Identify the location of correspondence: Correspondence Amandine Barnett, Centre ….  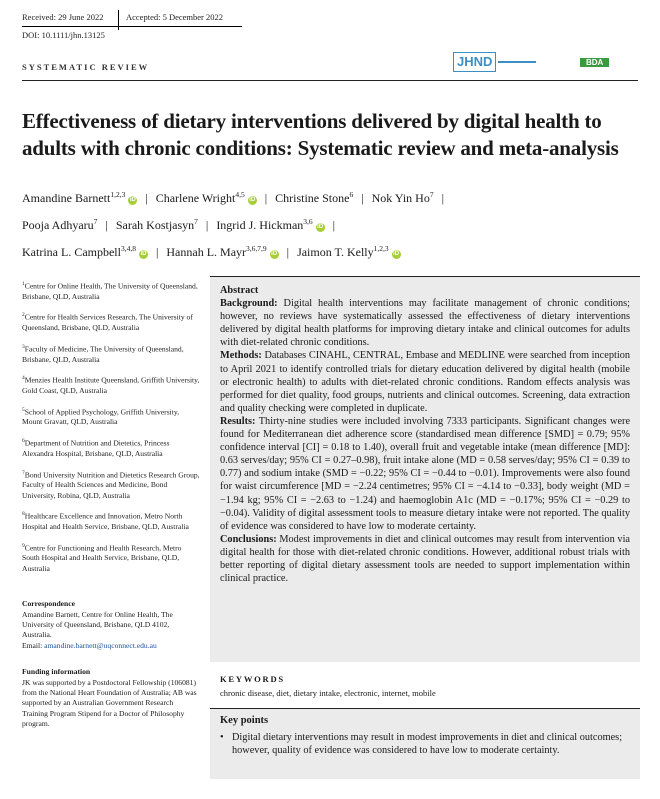
(111, 625).